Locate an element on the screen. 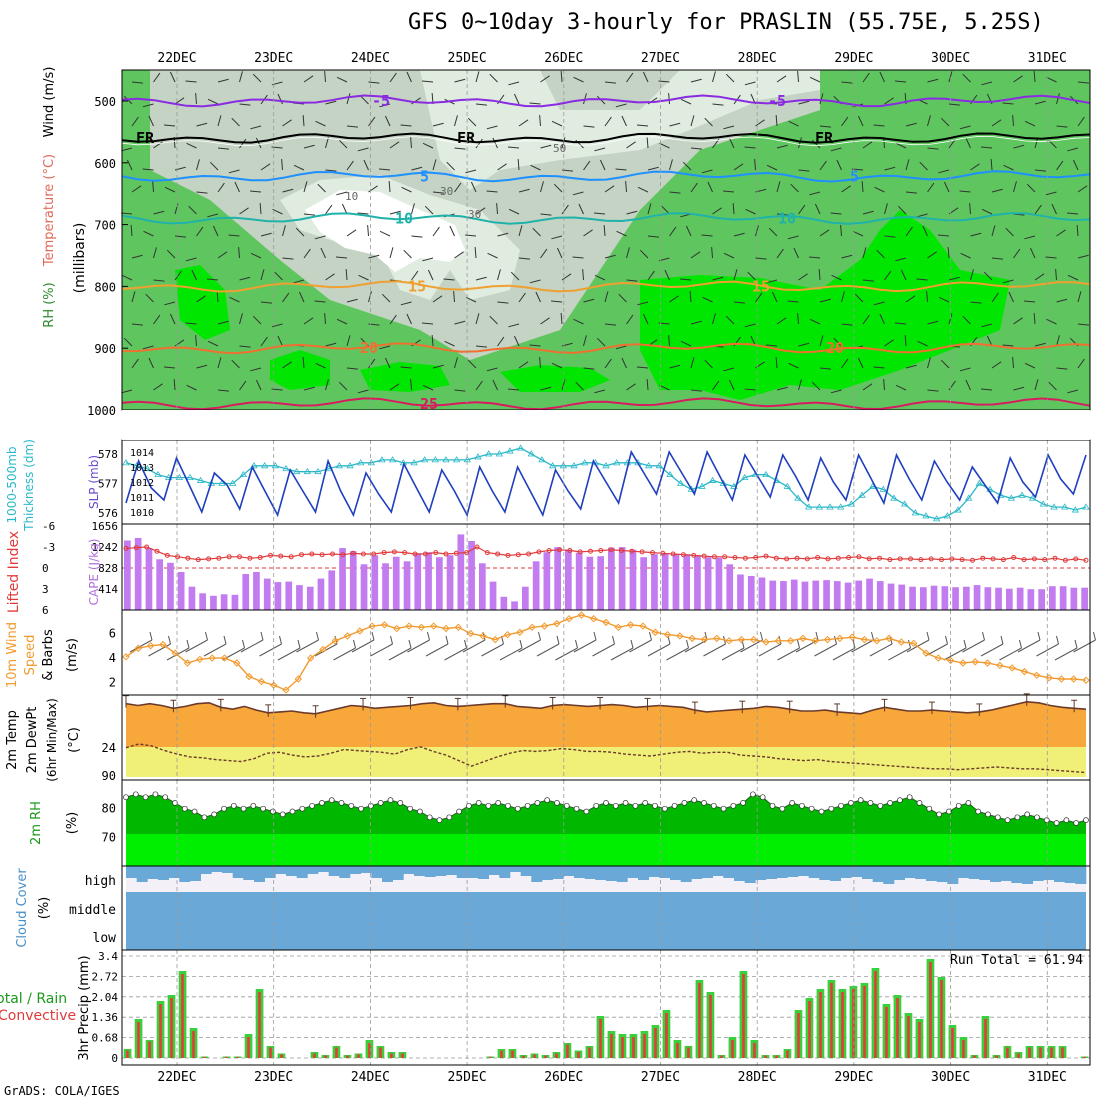  wind-tick-label: 4 is located at coordinates (112, 658).